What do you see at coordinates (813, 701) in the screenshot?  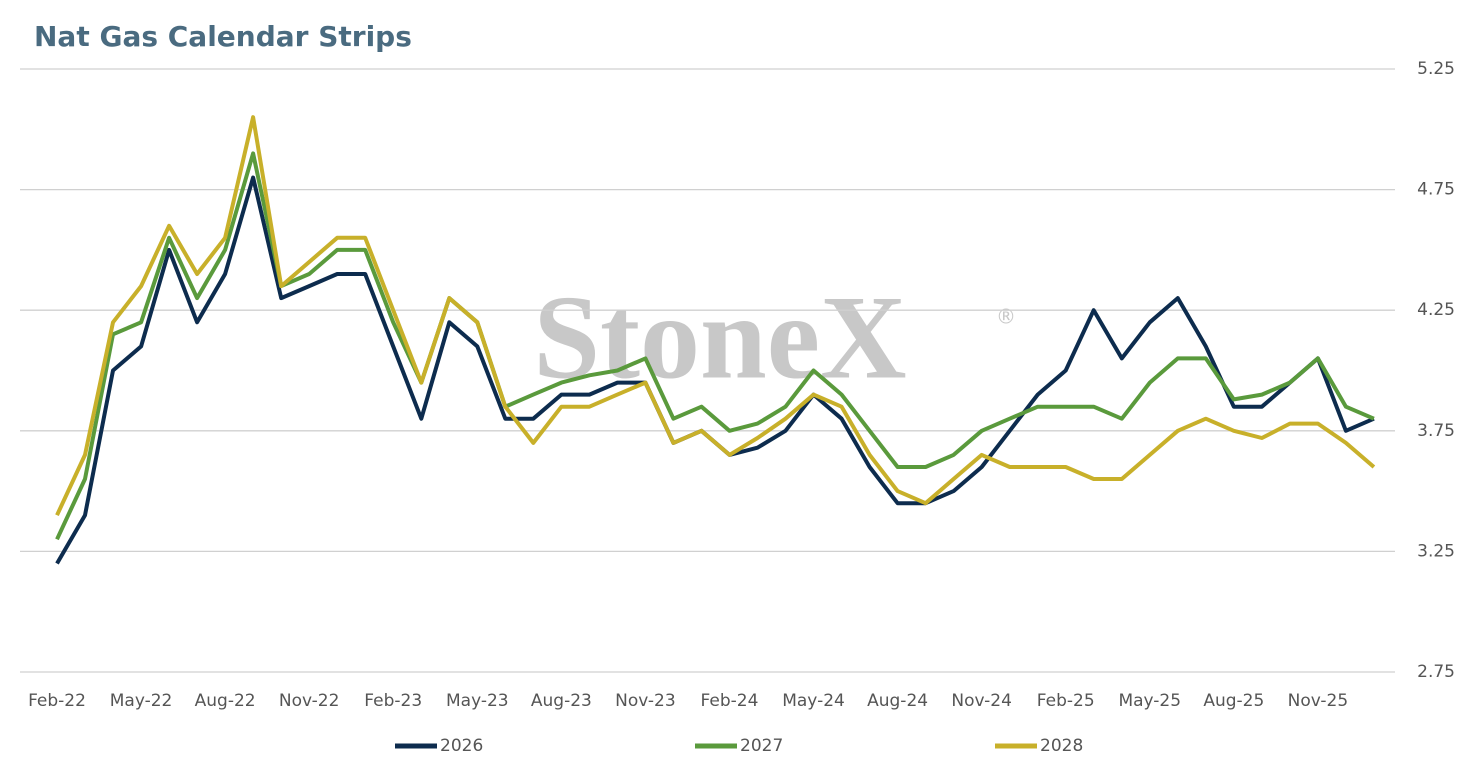 I see `x-tick-label: May-24` at bounding box center [813, 701].